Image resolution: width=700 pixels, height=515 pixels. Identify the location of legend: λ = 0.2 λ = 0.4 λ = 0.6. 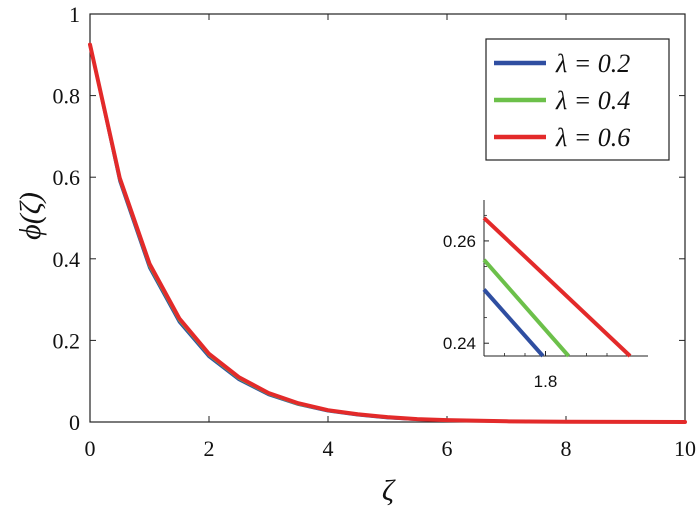
(577, 99).